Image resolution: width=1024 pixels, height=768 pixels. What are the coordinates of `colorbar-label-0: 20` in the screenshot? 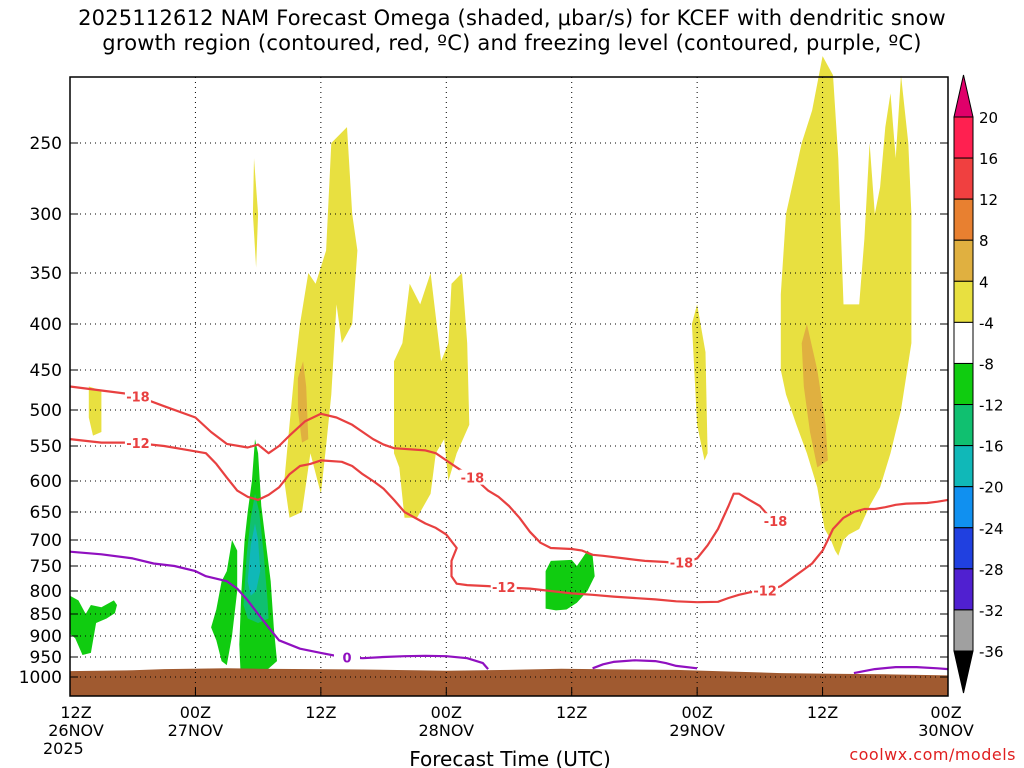 It's located at (988, 118).